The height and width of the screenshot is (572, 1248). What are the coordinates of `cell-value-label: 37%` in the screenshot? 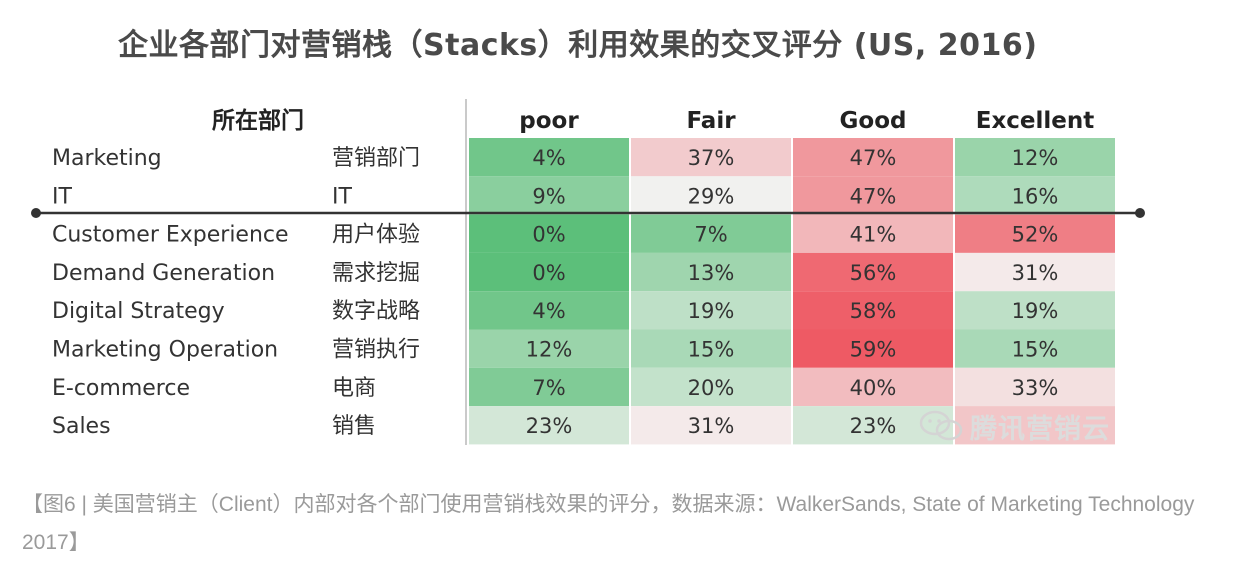 It's located at (711, 158).